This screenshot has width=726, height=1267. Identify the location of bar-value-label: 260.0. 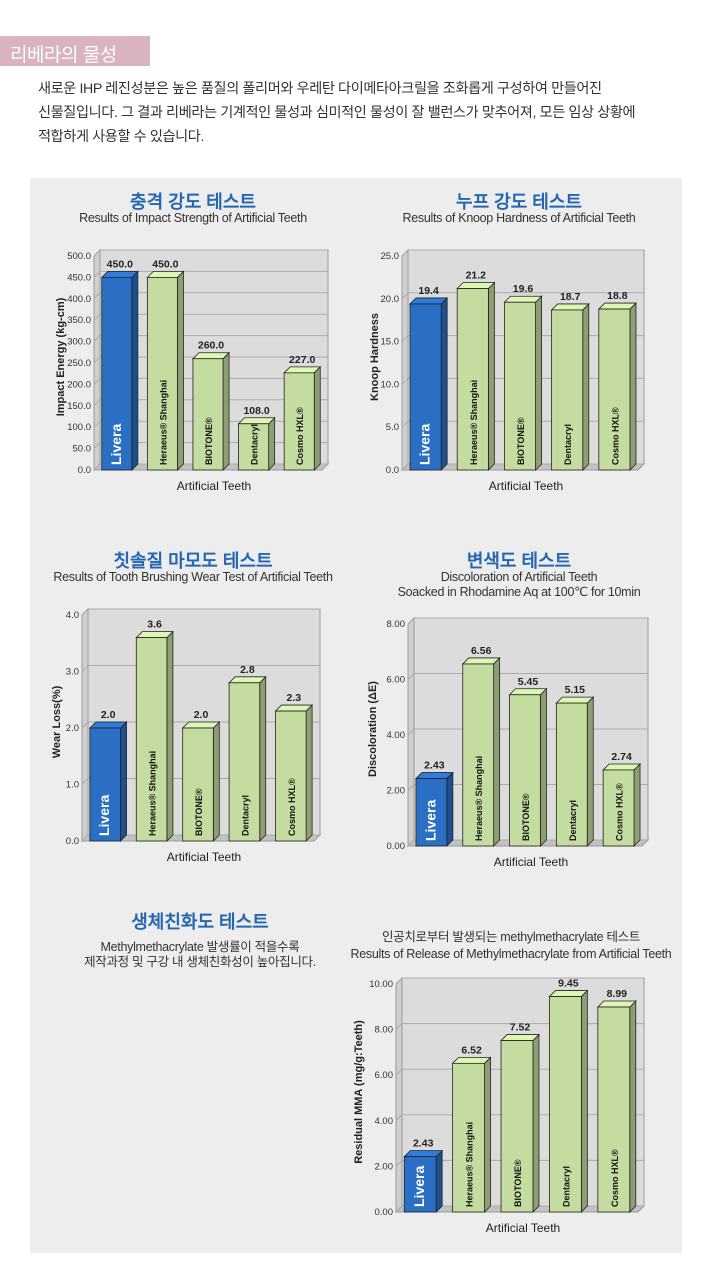
(211, 346).